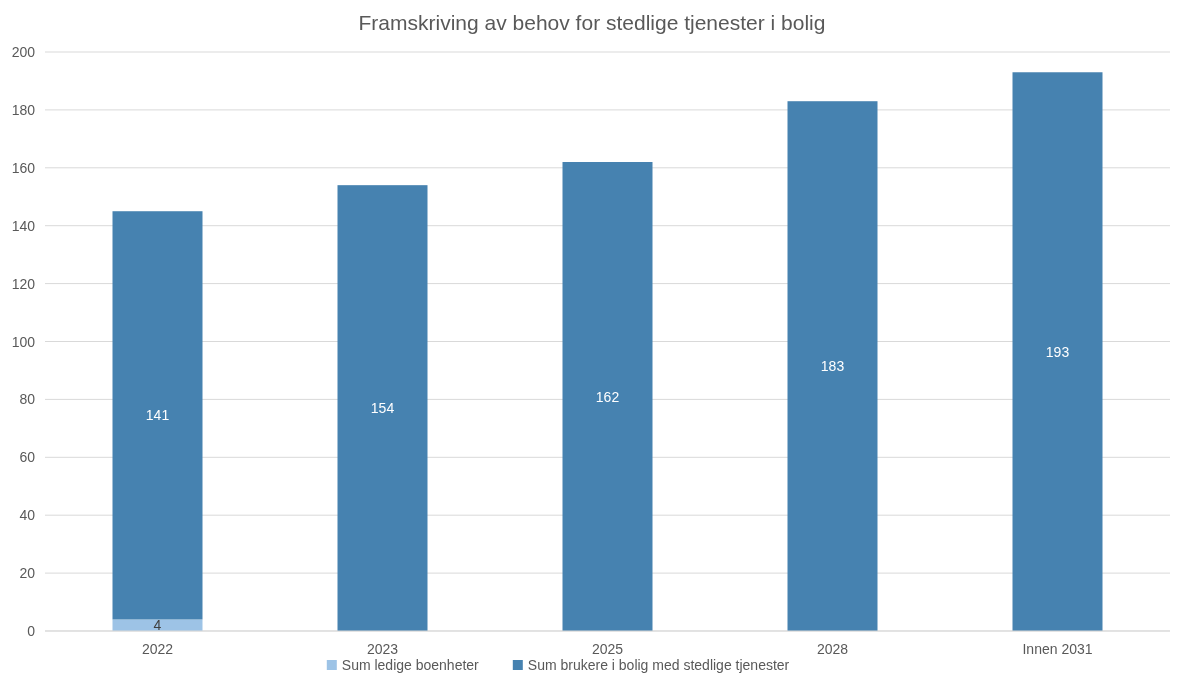 Image resolution: width=1184 pixels, height=682 pixels. Describe the element at coordinates (23, 341) in the screenshot. I see `y-tick-label: 100` at that location.